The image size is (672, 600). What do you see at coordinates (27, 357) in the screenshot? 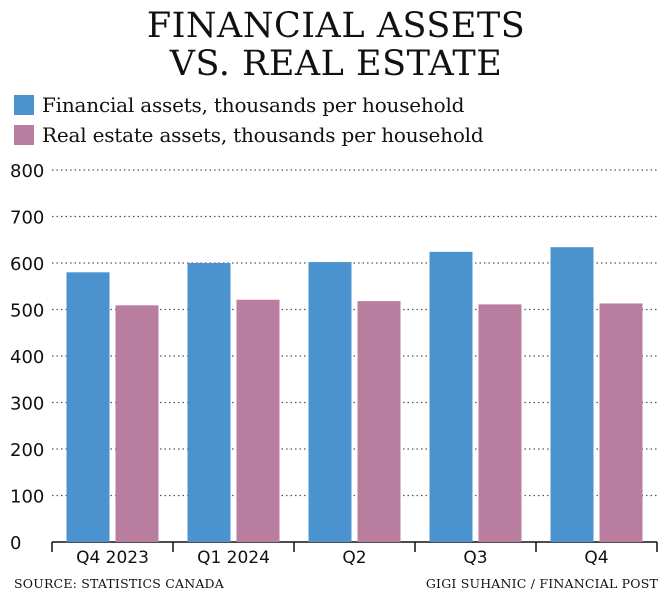
I see `y-tick-label: 400` at bounding box center [27, 357].